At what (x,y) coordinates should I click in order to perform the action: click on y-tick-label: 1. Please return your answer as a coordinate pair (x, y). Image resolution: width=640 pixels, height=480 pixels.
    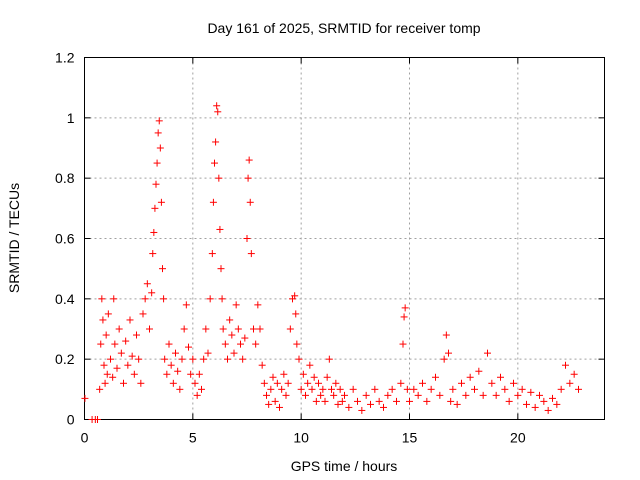
    Looking at the image, I should click on (71, 118).